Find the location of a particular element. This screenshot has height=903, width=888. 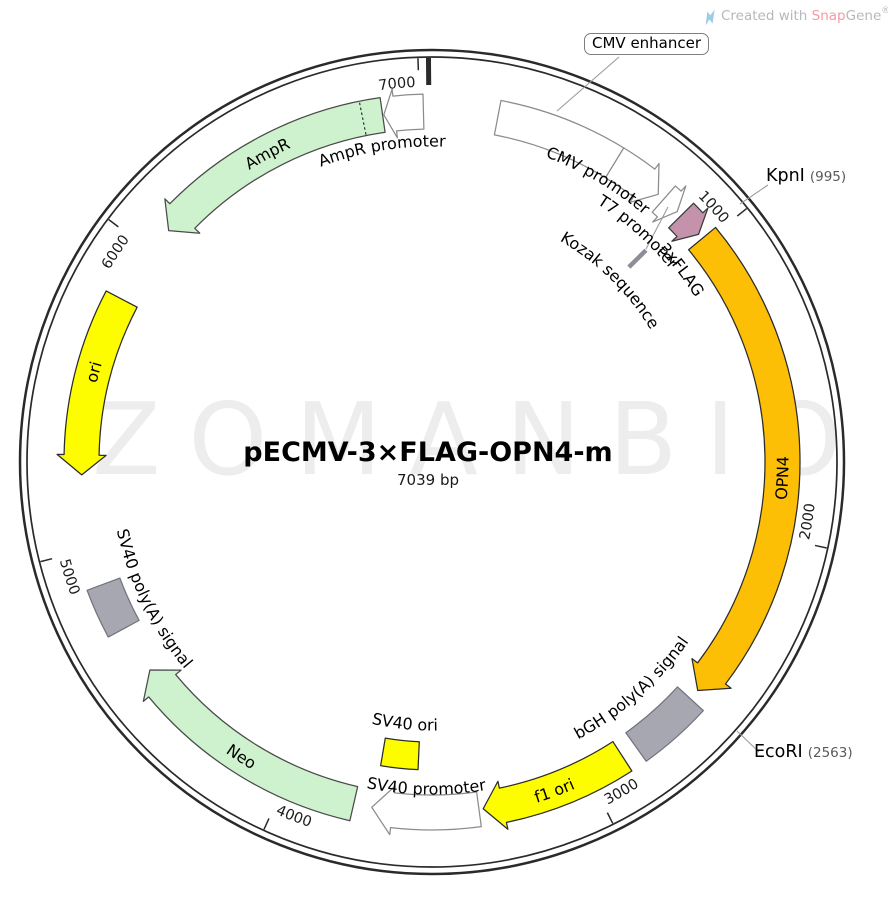

t7-kozak-leader is located at coordinates (657, 228).